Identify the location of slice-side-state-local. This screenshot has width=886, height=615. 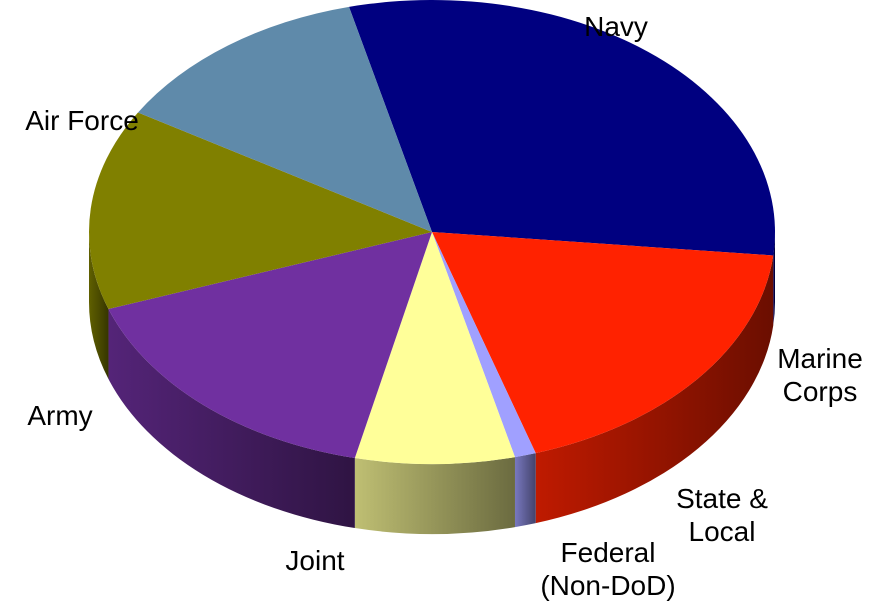
(525, 490).